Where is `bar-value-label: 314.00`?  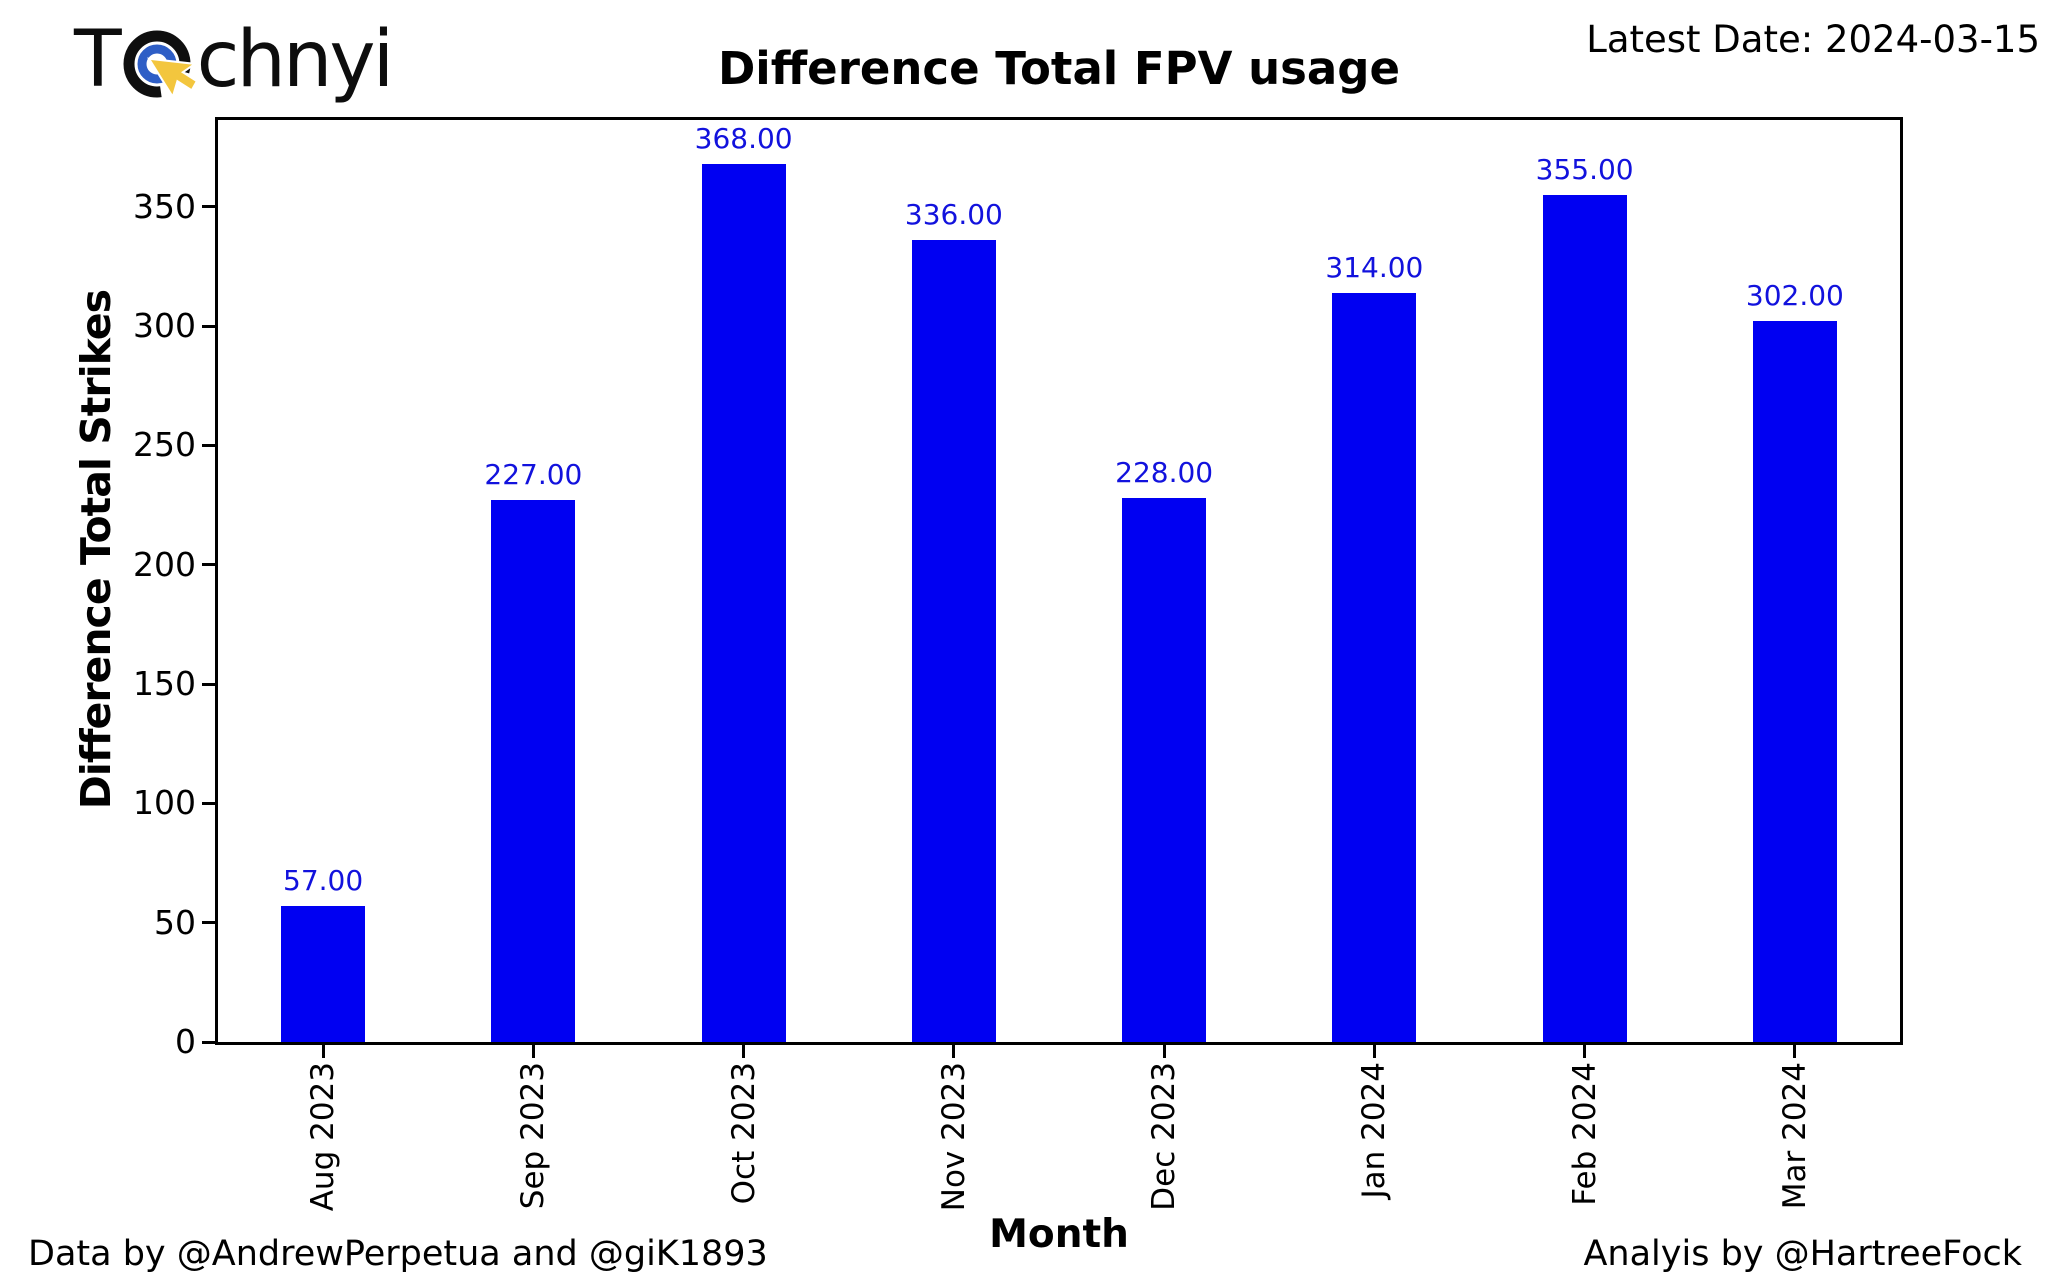
bar-value-label: 314.00 is located at coordinates (1374, 267).